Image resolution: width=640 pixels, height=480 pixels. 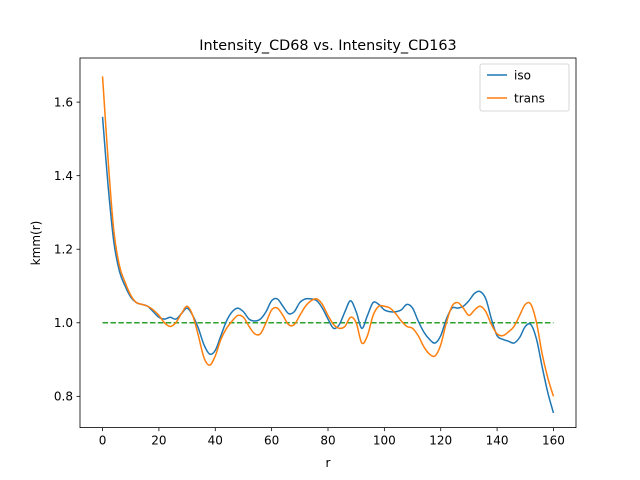 I want to click on x-tick-label: 60, so click(x=271, y=441).